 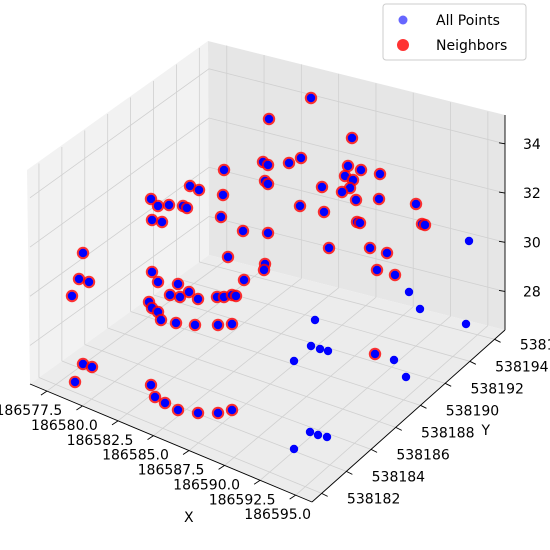 What do you see at coordinates (447, 433) in the screenshot?
I see `y-tick-label: 538188` at bounding box center [447, 433].